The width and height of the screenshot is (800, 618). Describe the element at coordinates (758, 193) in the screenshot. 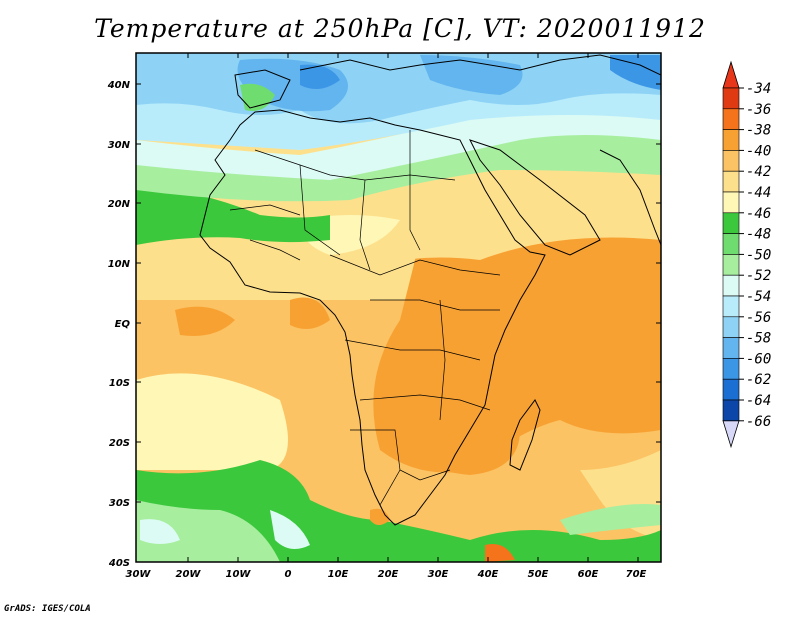

I see `colorbar-label: -44` at that location.